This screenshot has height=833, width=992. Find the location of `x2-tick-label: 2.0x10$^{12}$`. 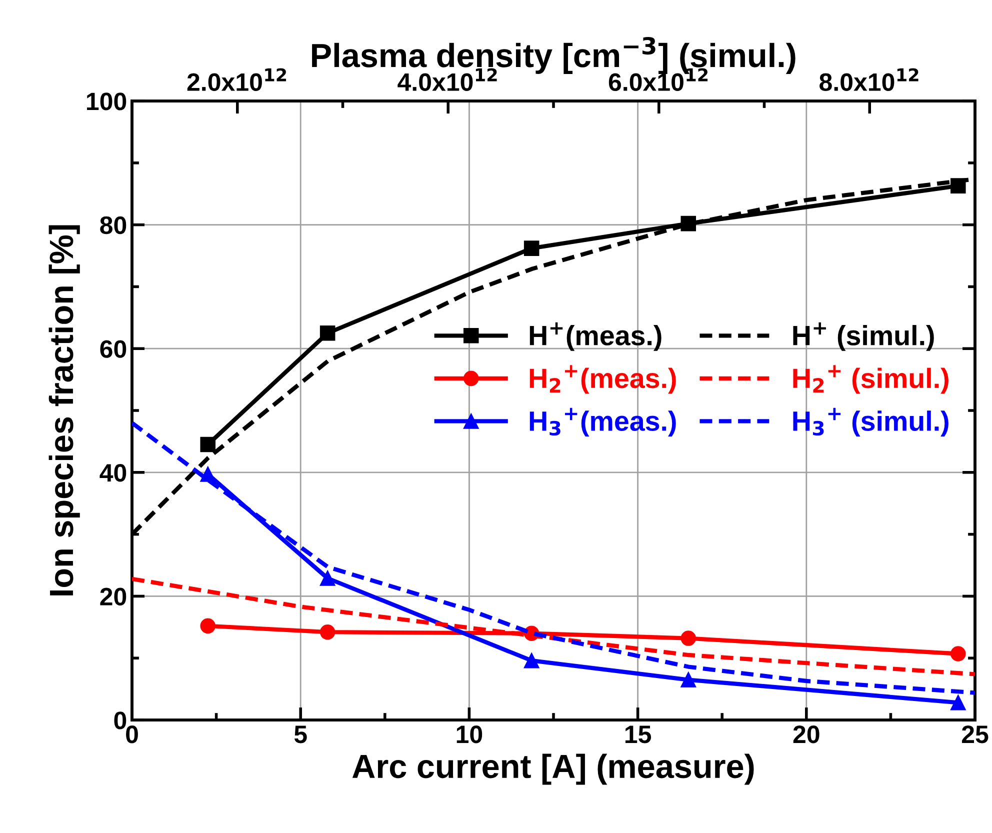

x2-tick-label: 2.0x10$^{12}$ is located at coordinates (236, 80).